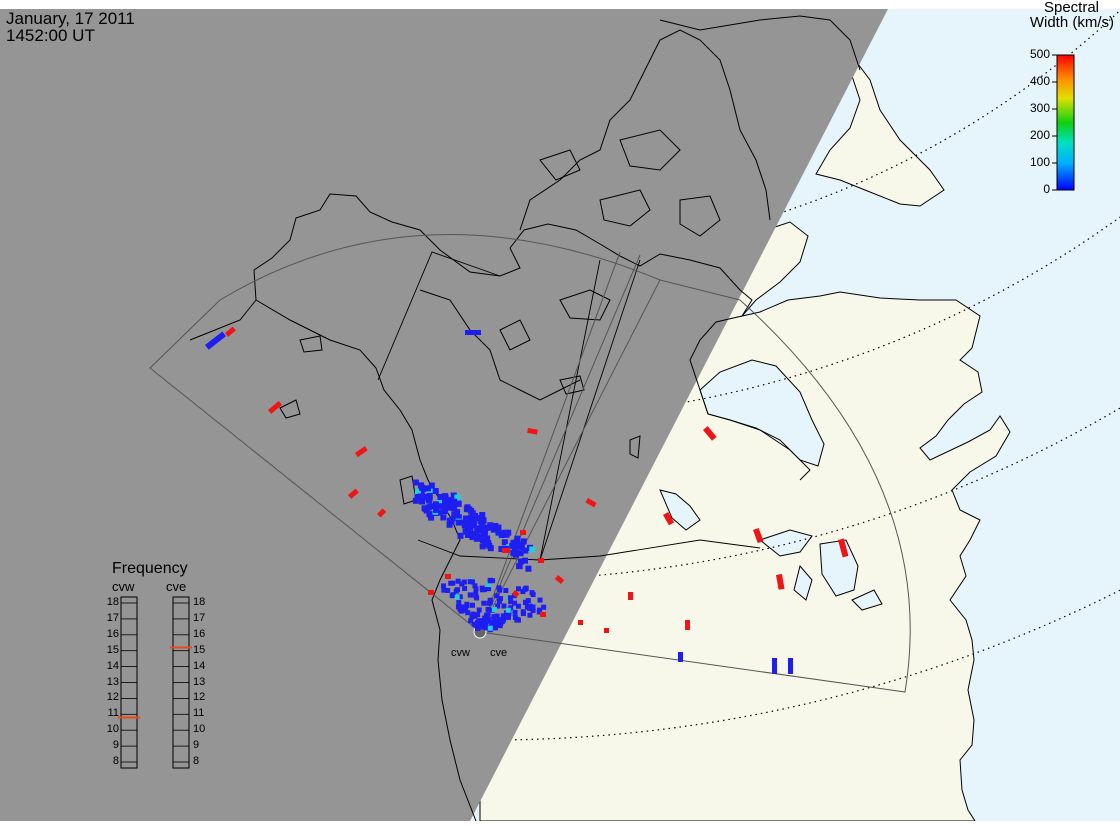 This screenshot has width=1120, height=826. I want to click on colorbar-tick-label: 400, so click(1039, 81).